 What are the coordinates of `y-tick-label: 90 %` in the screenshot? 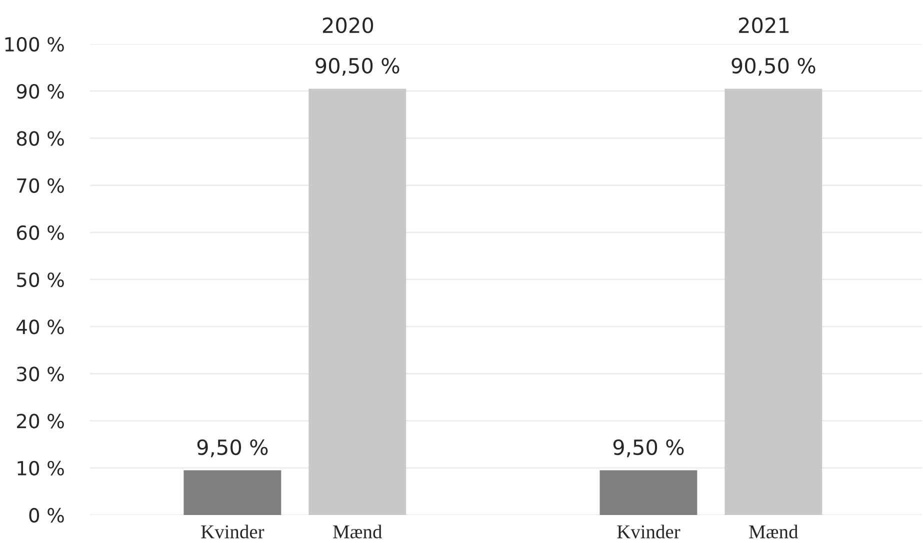 It's located at (40, 91).